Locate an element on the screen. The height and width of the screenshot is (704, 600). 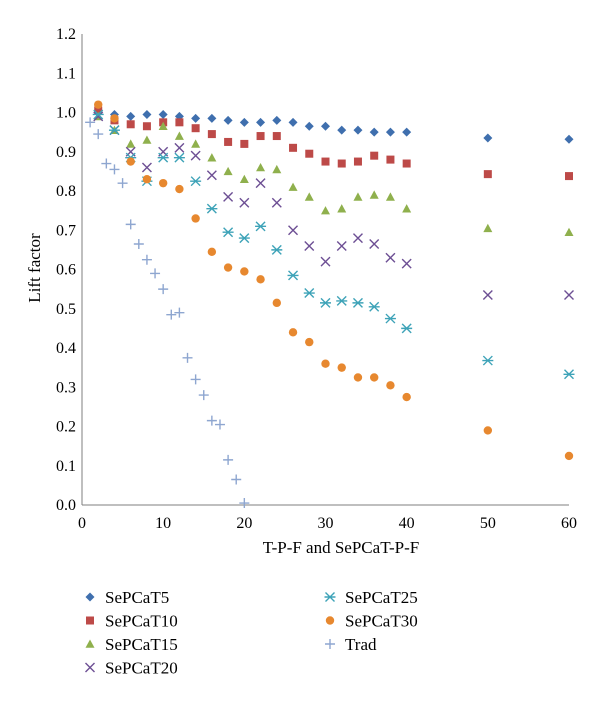
x-tick-label: 30 is located at coordinates (326, 523).